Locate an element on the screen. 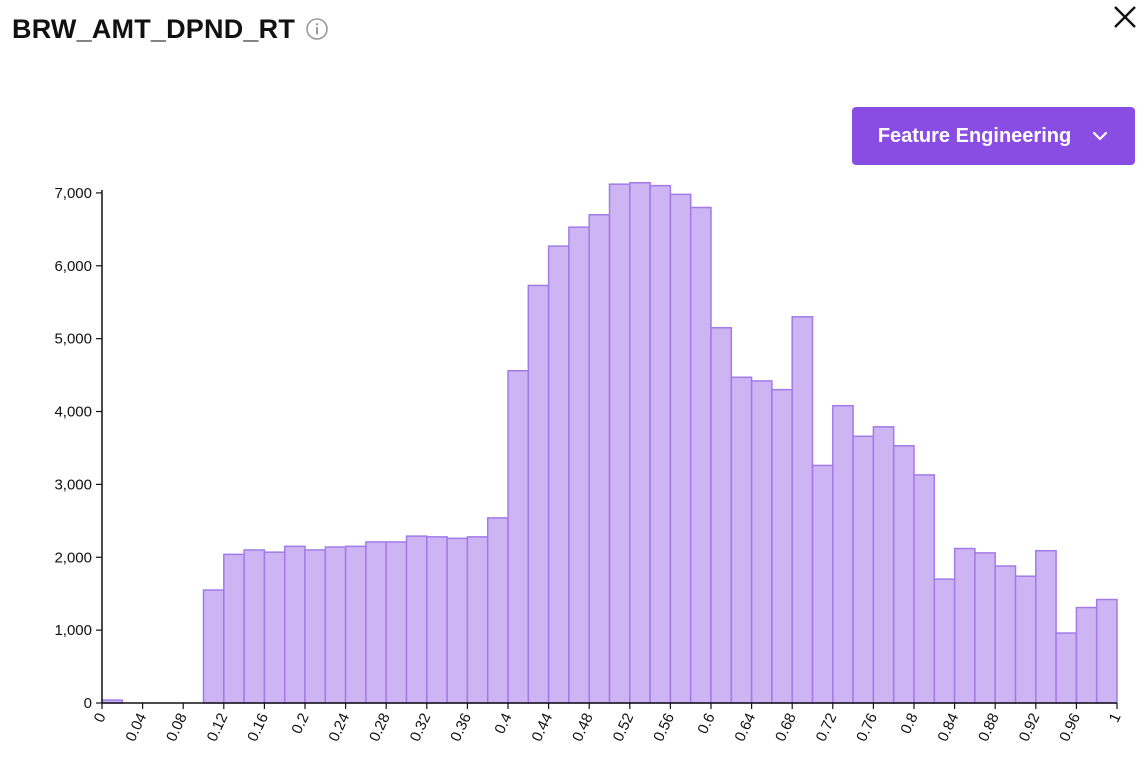 This screenshot has width=1144, height=776. x-tick-label: 0.8 is located at coordinates (909, 724).